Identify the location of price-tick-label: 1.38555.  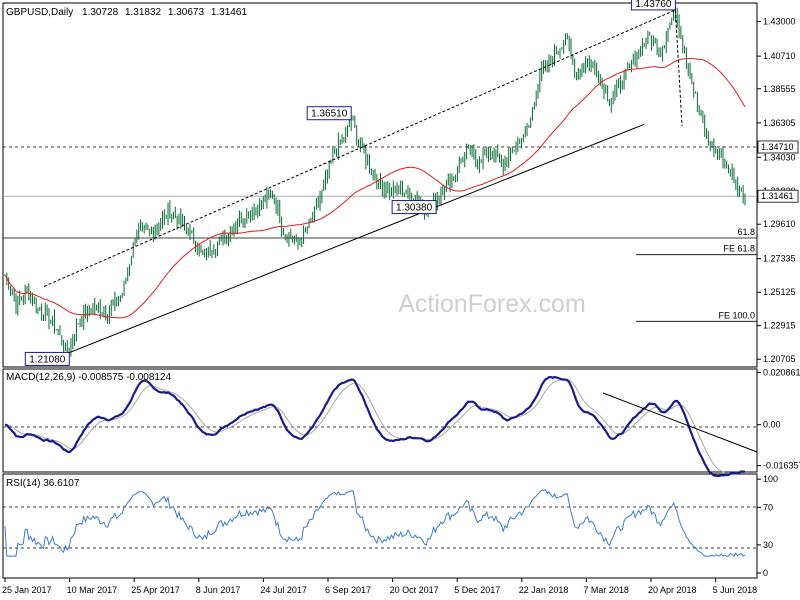
(779, 89).